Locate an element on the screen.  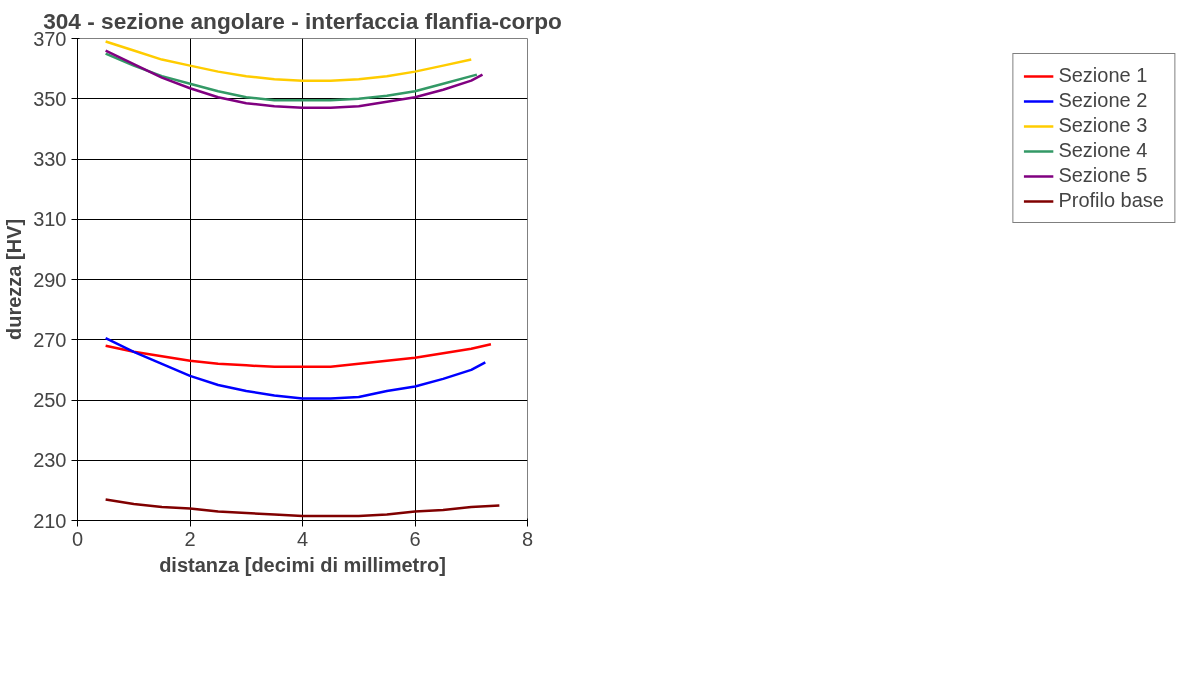
y-axis-title: durezza [HV] is located at coordinates (14, 279).